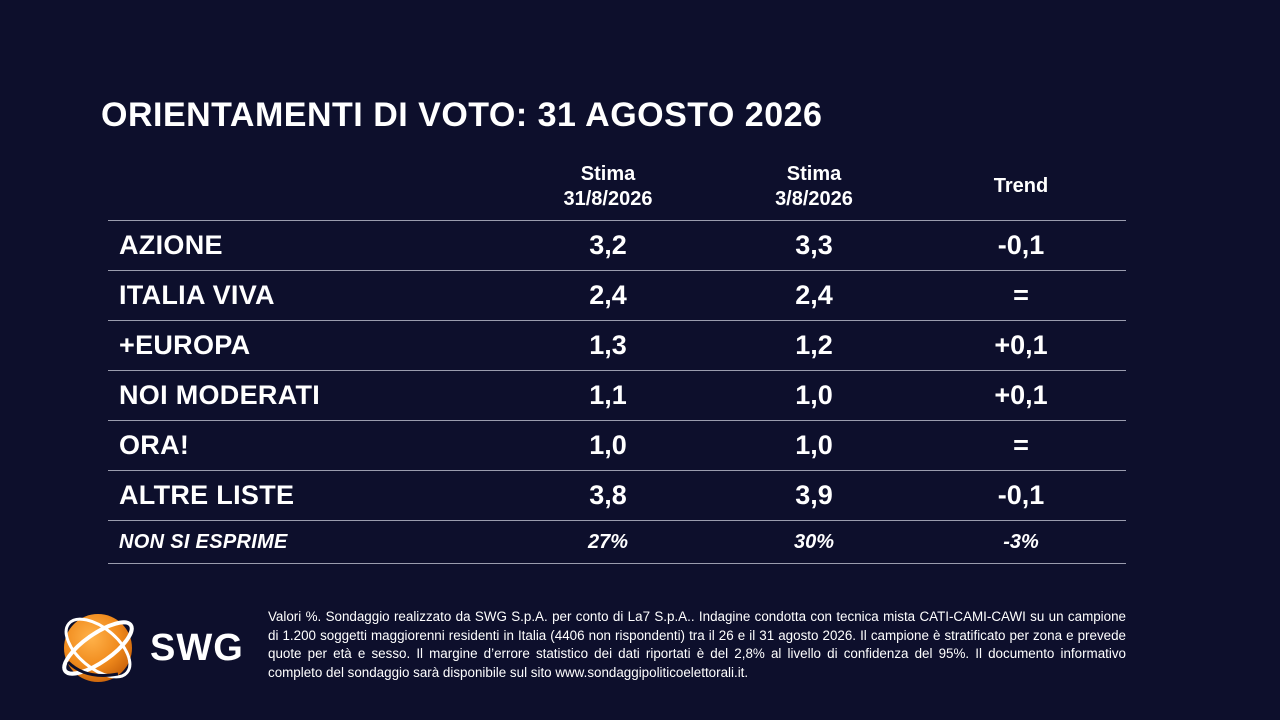 The height and width of the screenshot is (720, 1280). I want to click on previous-value: 3,9, so click(814, 495).